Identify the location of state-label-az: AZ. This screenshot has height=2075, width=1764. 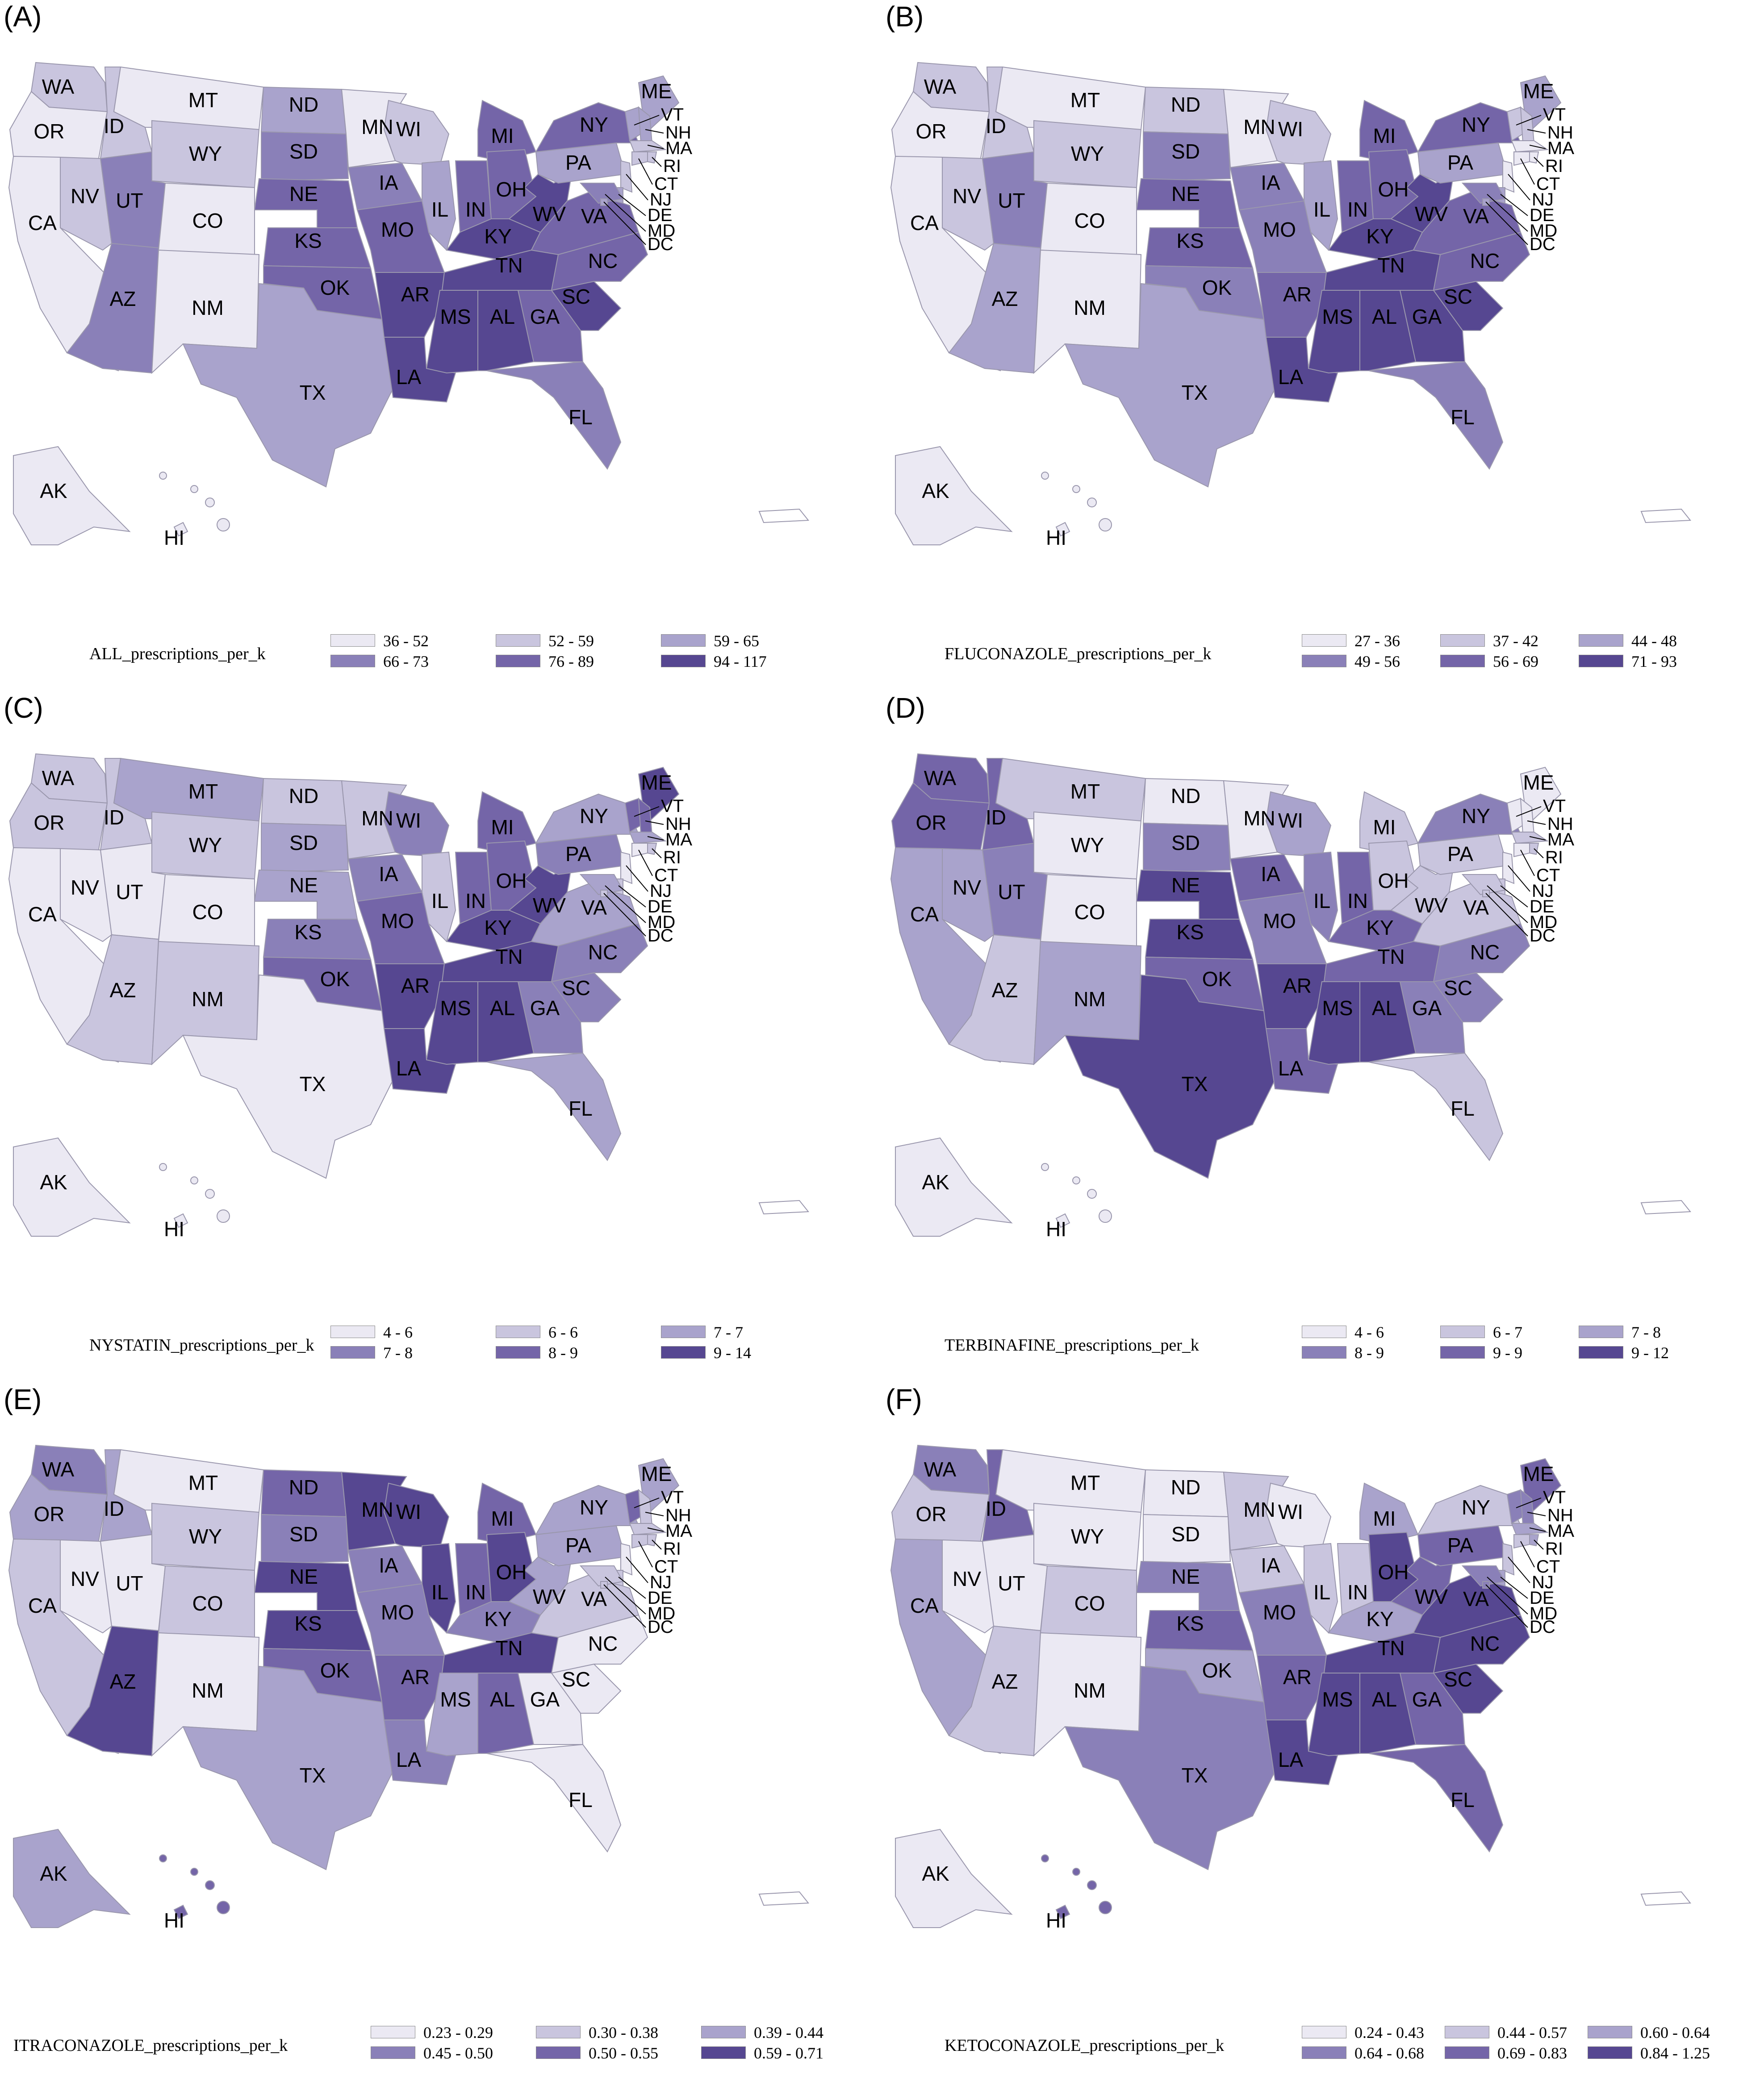
(1005, 1682).